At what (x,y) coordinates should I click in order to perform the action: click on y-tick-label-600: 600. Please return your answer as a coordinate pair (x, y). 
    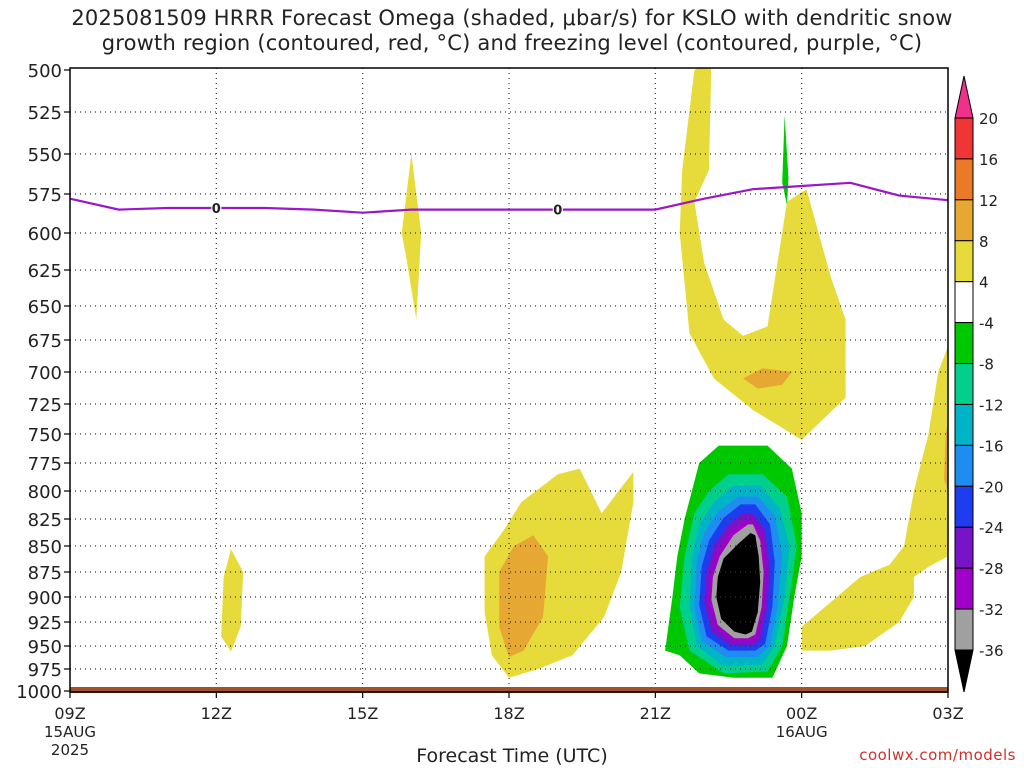
    Looking at the image, I should click on (45, 234).